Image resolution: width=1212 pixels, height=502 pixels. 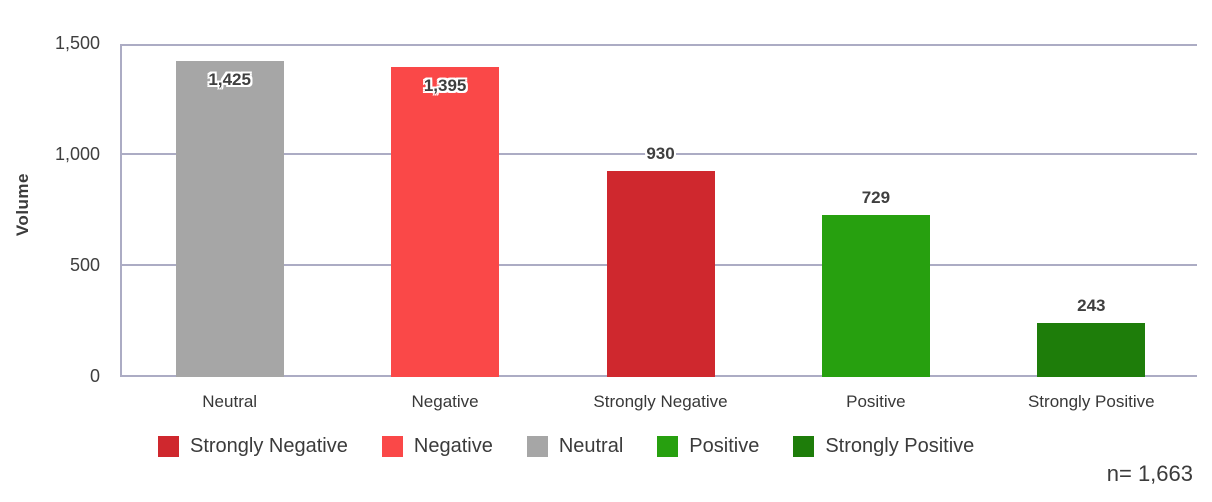 I want to click on y-tick-label: 0, so click(x=94, y=376).